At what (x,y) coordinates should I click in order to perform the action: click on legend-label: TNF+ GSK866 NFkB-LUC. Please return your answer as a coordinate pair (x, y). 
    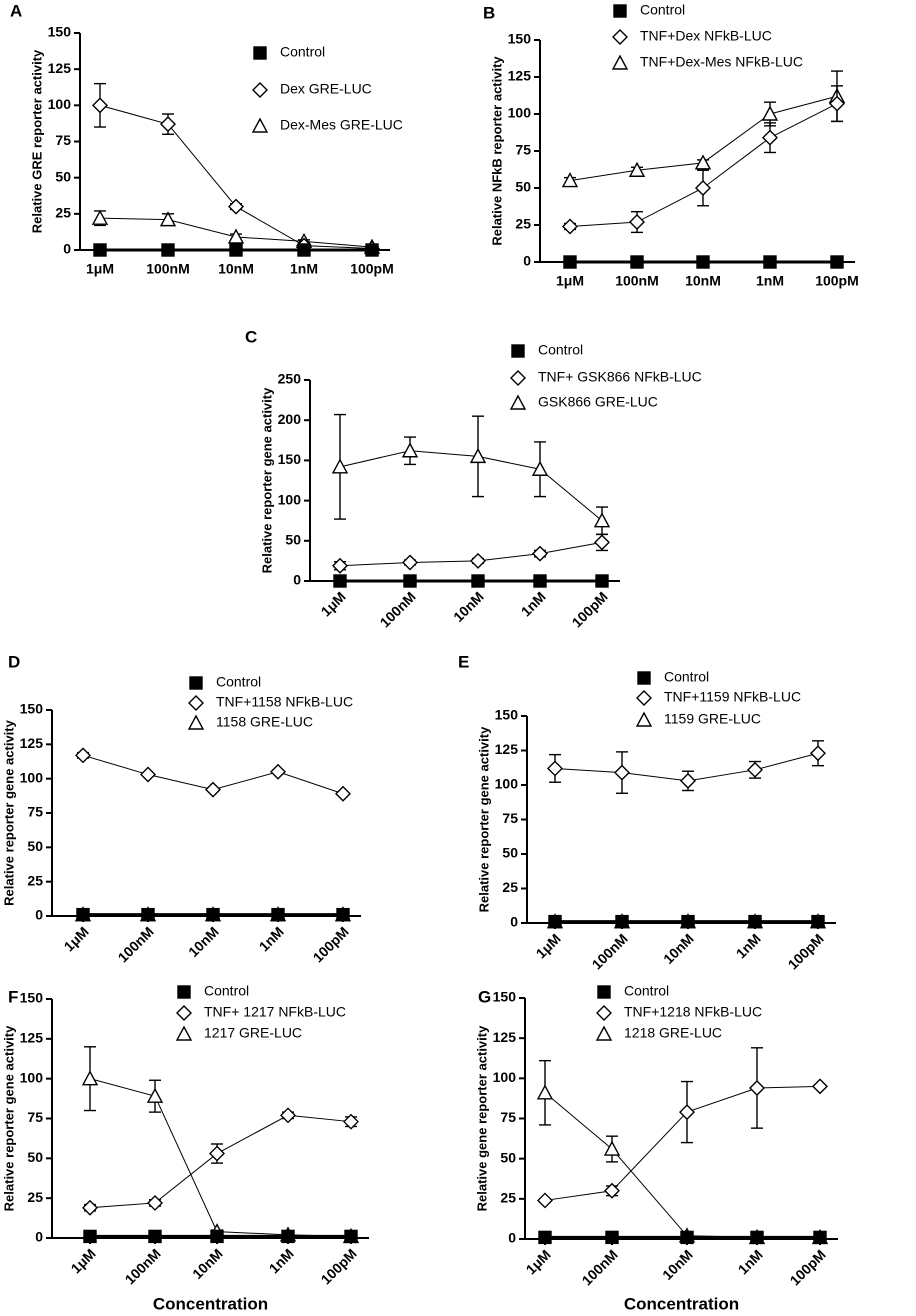
    Looking at the image, I should click on (620, 377).